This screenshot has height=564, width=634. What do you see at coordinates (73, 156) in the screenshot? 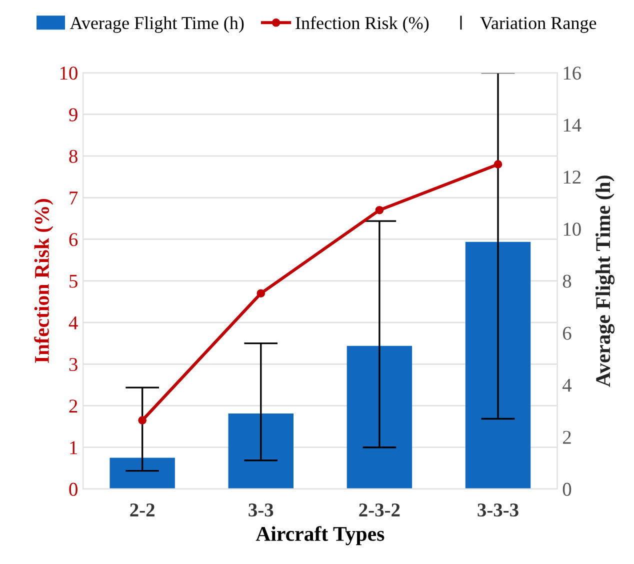
I see `y-tick-label: 8` at bounding box center [73, 156].